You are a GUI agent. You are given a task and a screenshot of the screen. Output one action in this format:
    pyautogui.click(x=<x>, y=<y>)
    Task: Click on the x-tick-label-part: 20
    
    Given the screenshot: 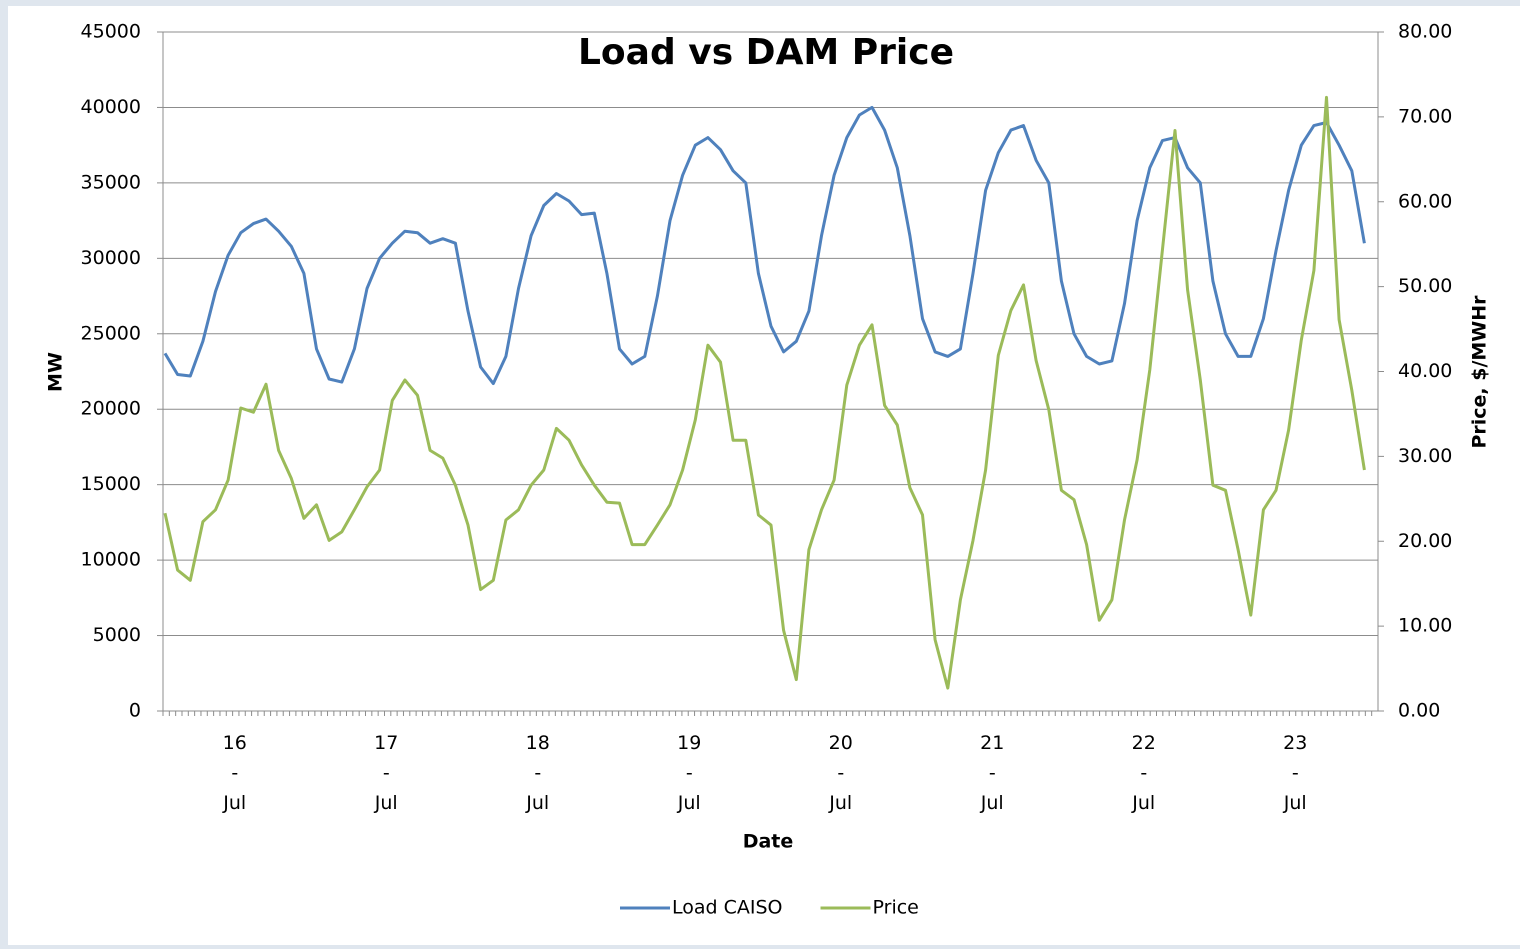 What is the action you would take?
    pyautogui.click(x=841, y=743)
    